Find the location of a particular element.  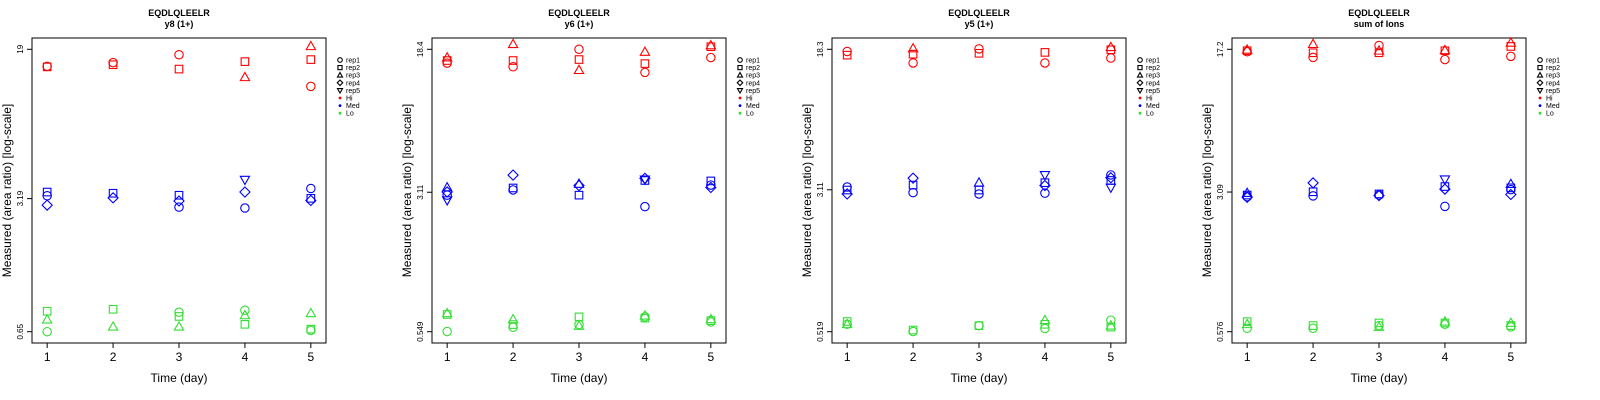

chart-subtitle: y5 (1+) is located at coordinates (979, 24).